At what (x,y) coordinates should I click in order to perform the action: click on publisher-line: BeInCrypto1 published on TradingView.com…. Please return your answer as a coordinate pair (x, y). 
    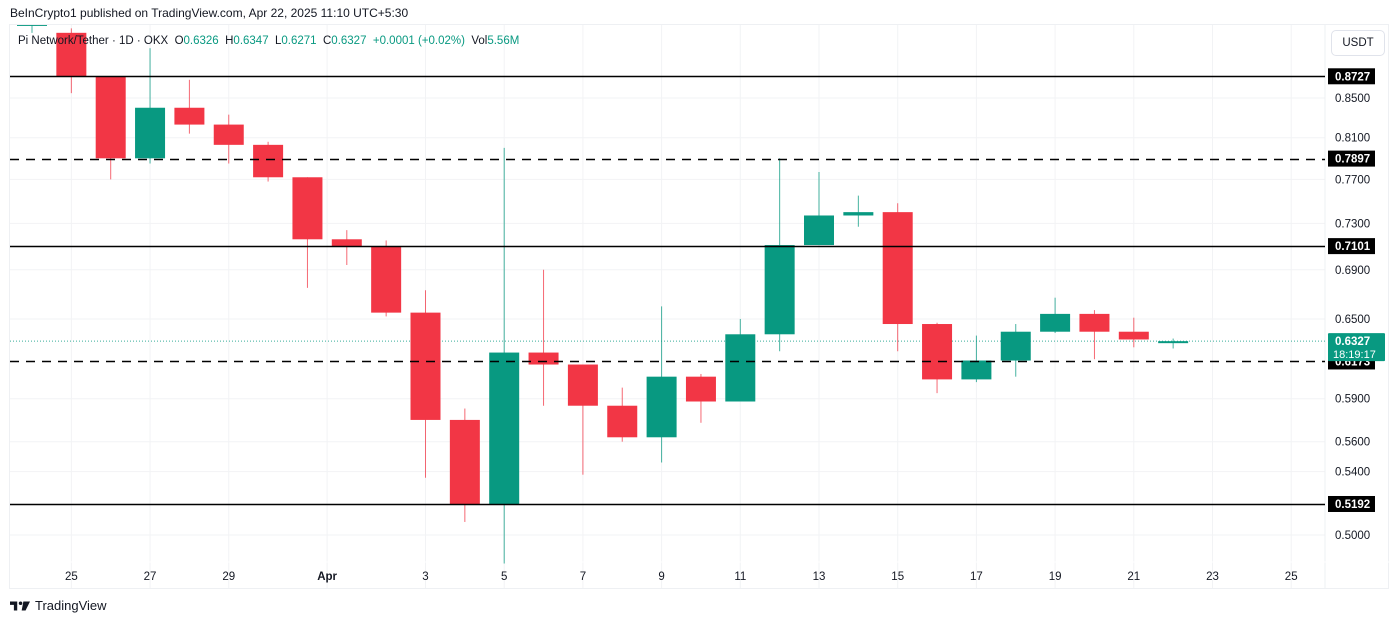
    Looking at the image, I should click on (209, 13).